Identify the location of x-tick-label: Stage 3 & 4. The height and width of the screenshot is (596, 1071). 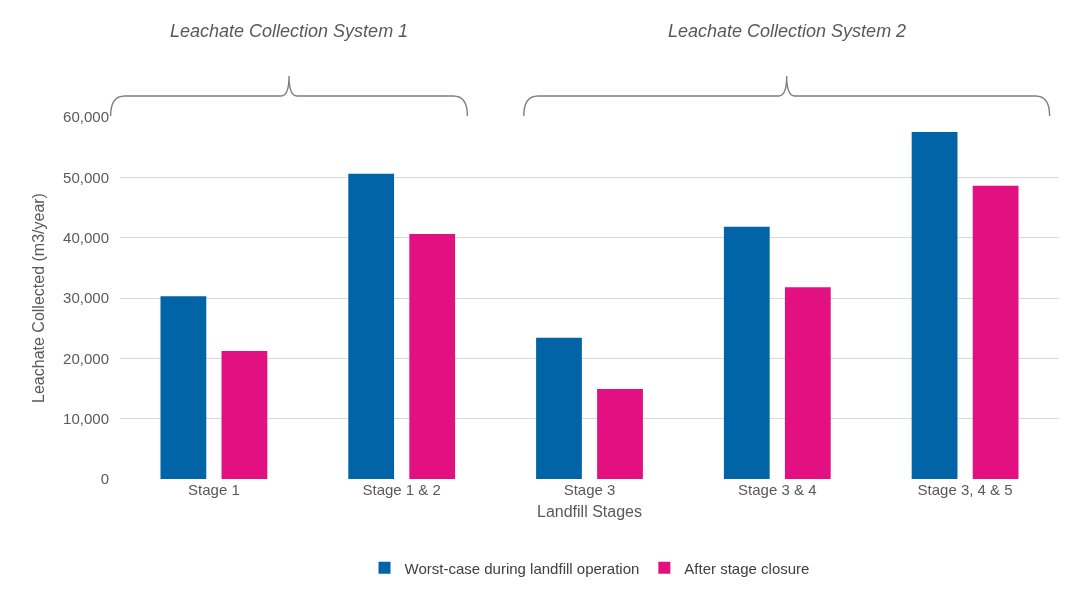
(777, 489).